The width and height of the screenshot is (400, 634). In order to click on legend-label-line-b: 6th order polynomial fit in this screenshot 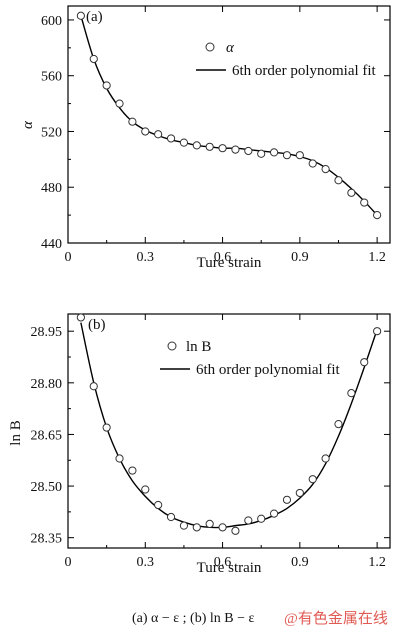, I will do `click(268, 370)`.